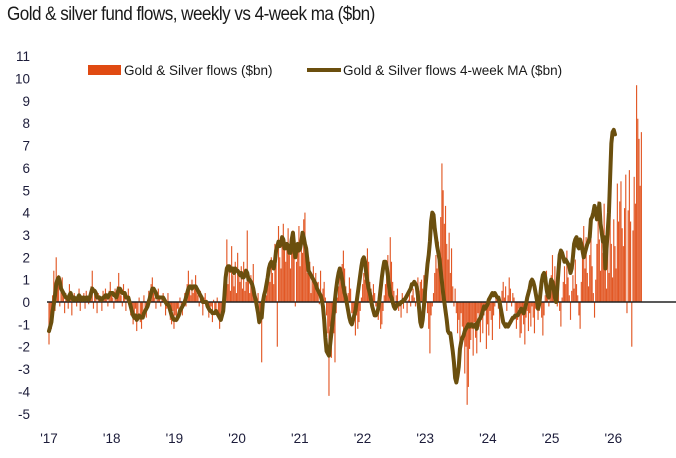 The image size is (676, 458). Describe the element at coordinates (331, 438) in the screenshot. I see `x-axis-ticks: '17 '18 '19 '20 '21 '22 '23 '24 '25 '26` at that location.